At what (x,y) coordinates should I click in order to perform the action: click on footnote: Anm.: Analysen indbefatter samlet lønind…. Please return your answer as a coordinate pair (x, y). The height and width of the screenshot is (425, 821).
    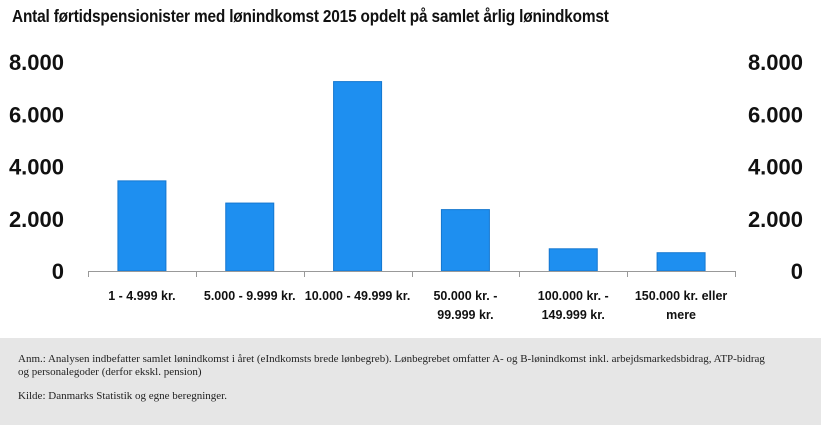
    Looking at the image, I should click on (391, 365).